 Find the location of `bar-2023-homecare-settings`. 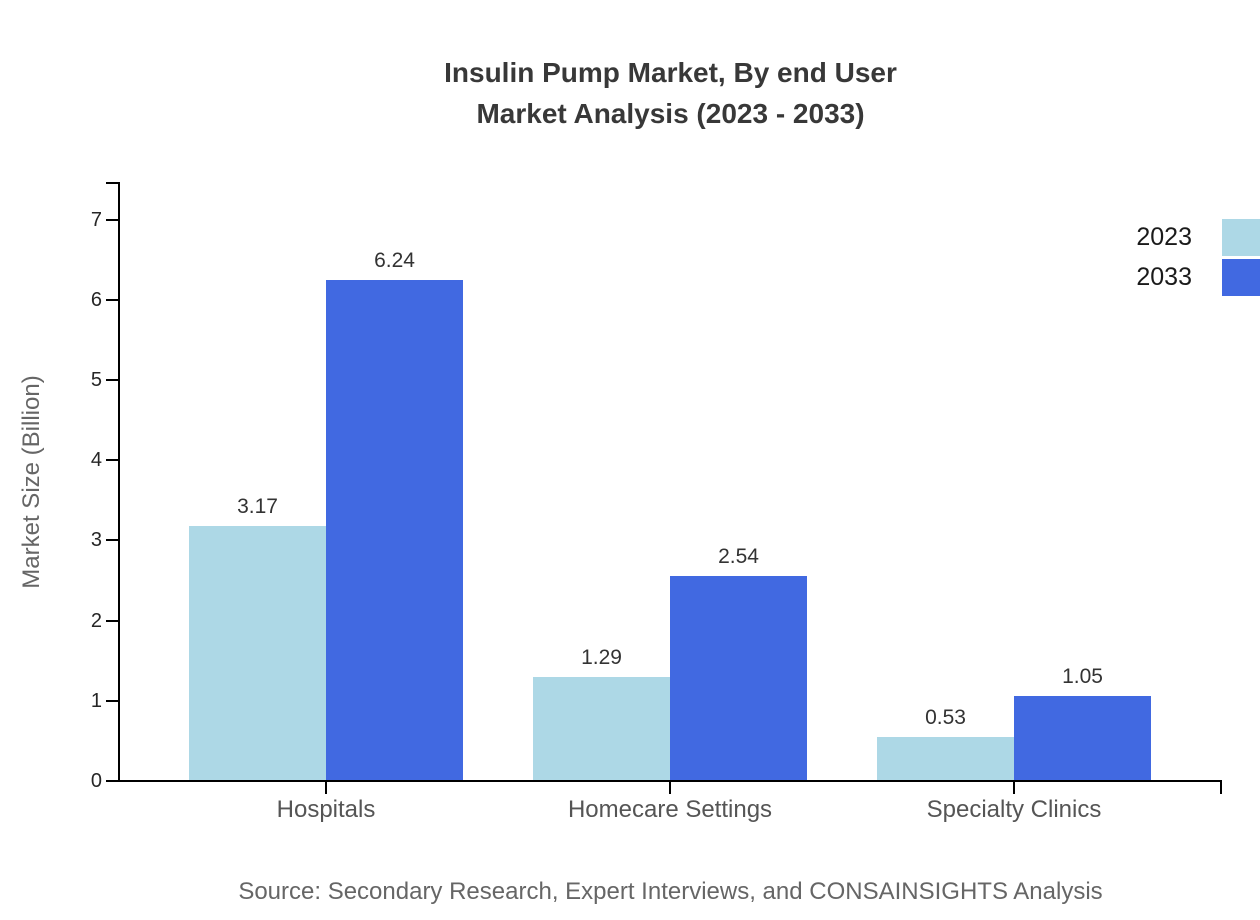

bar-2023-homecare-settings is located at coordinates (601, 728).